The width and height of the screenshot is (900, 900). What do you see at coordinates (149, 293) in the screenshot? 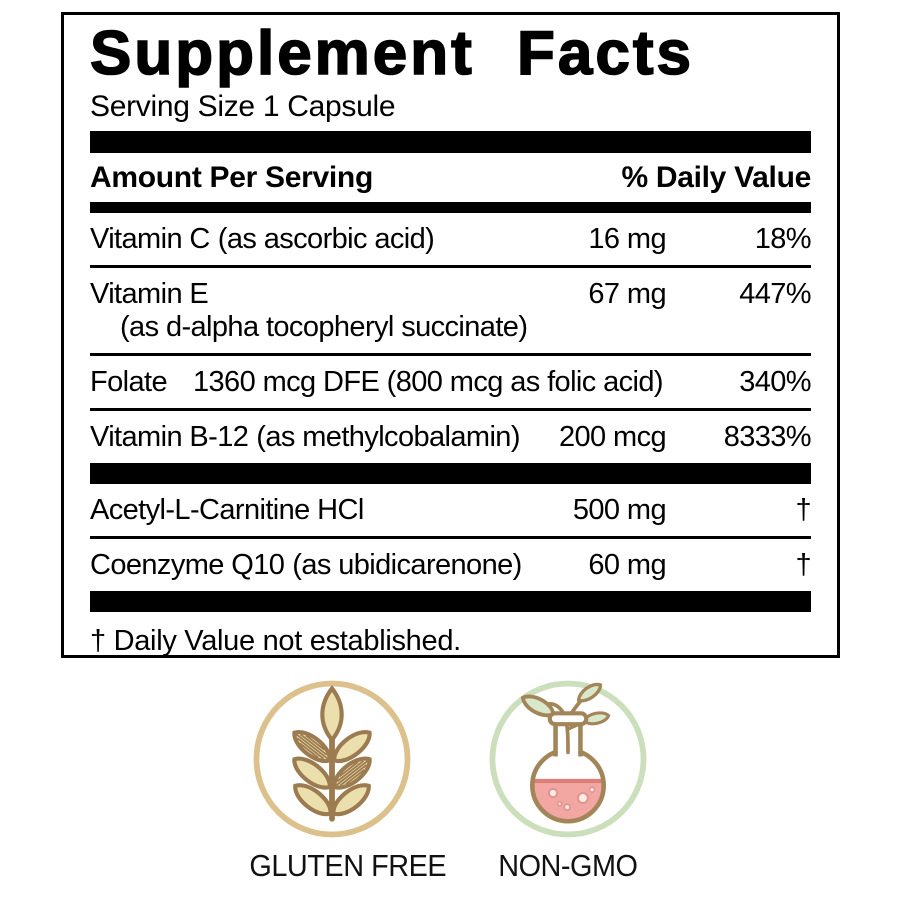
I see `nutrient-name: Vitamin E` at bounding box center [149, 293].